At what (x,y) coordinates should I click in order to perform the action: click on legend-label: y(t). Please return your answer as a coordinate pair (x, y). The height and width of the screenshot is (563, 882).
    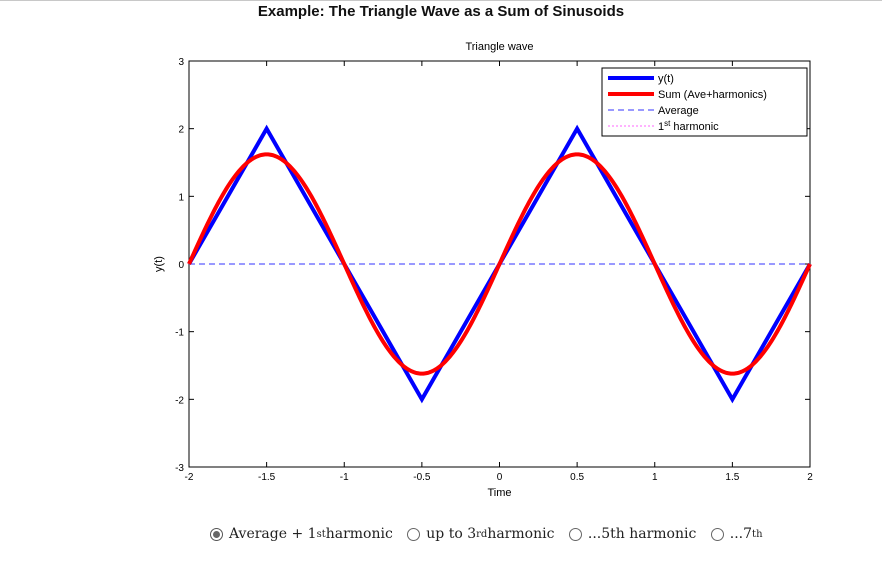
    Looking at the image, I should click on (666, 79).